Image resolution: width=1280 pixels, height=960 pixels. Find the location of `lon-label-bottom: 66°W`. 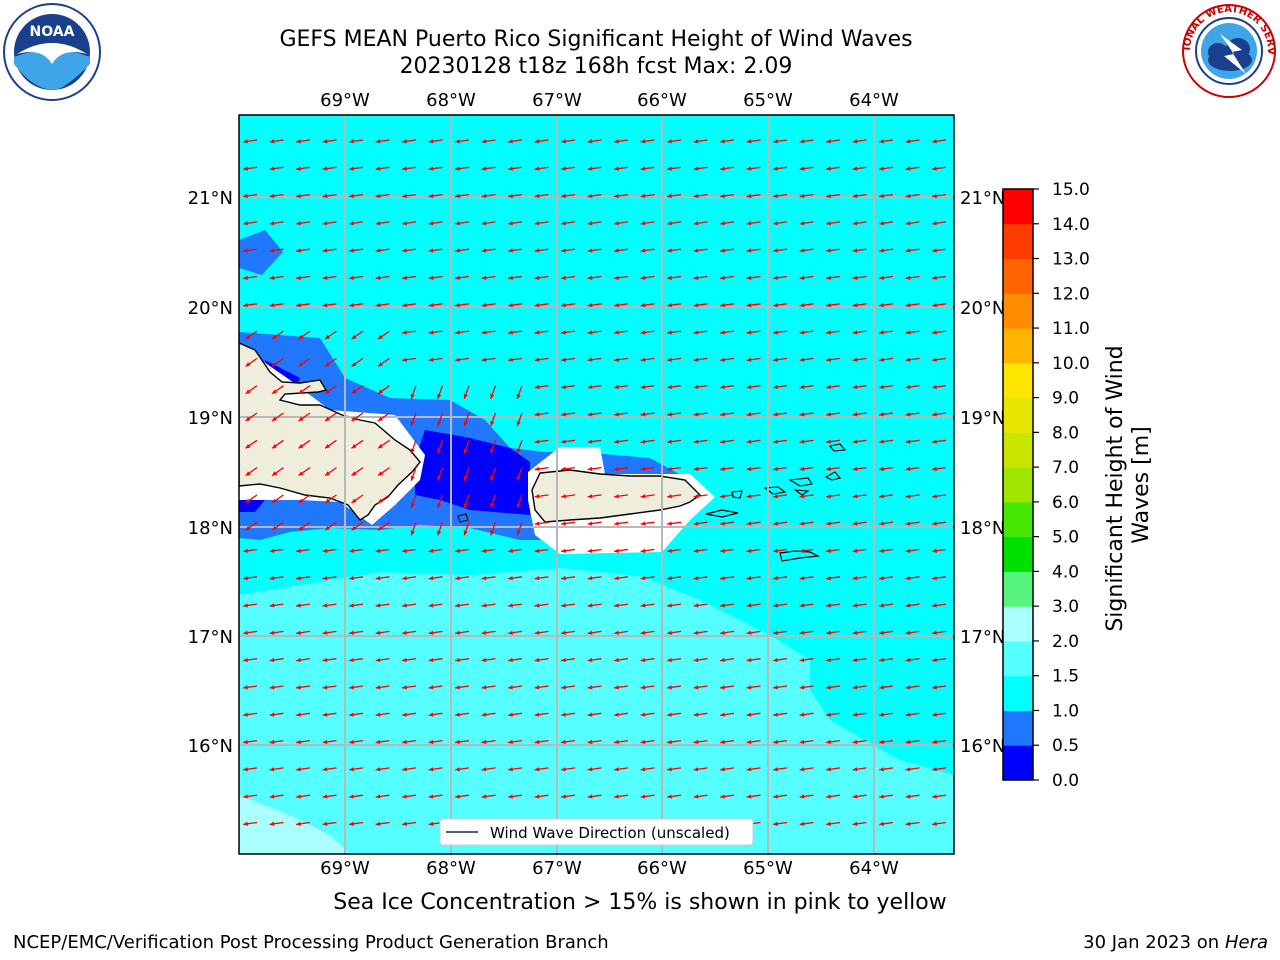

lon-label-bottom: 66°W is located at coordinates (662, 868).